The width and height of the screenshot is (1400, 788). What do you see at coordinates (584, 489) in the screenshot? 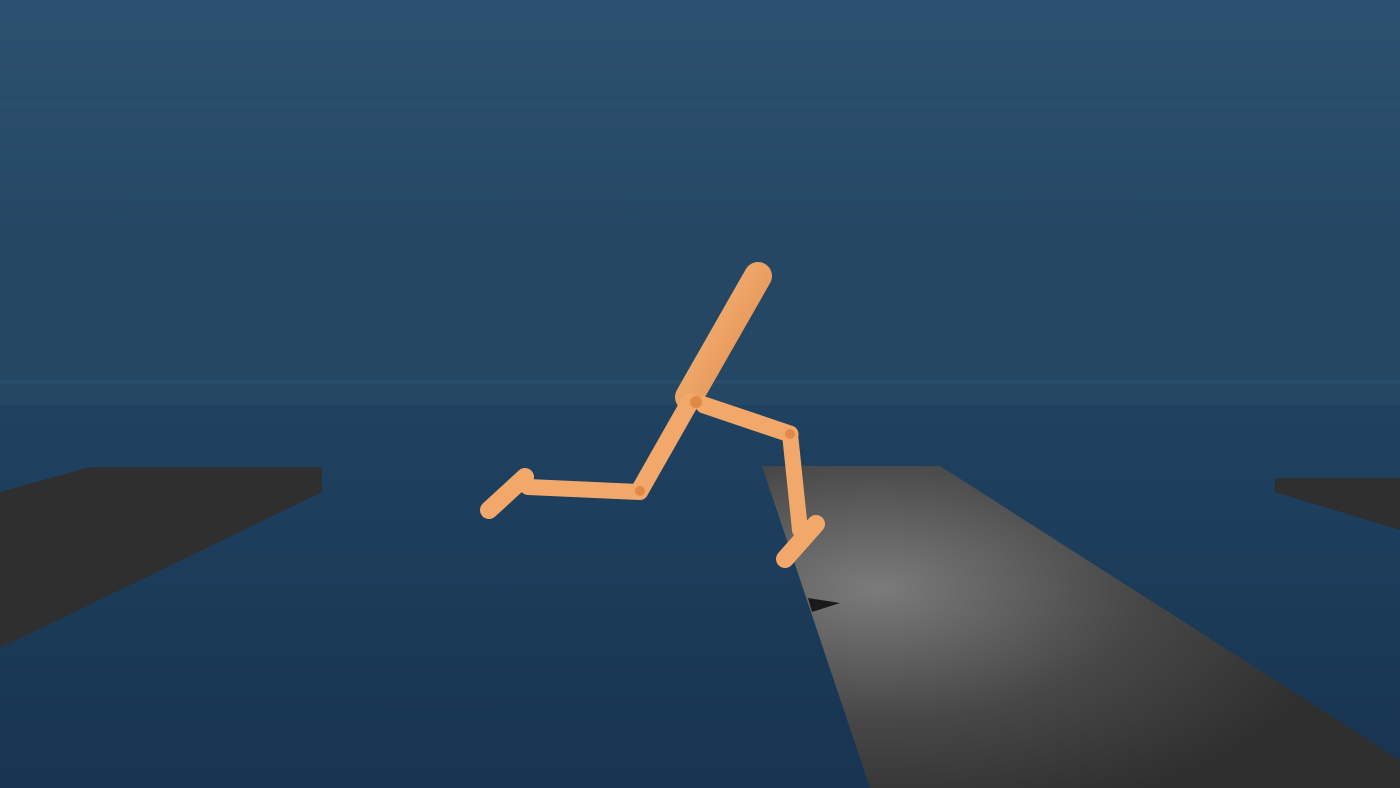
I see `left-shin` at bounding box center [584, 489].